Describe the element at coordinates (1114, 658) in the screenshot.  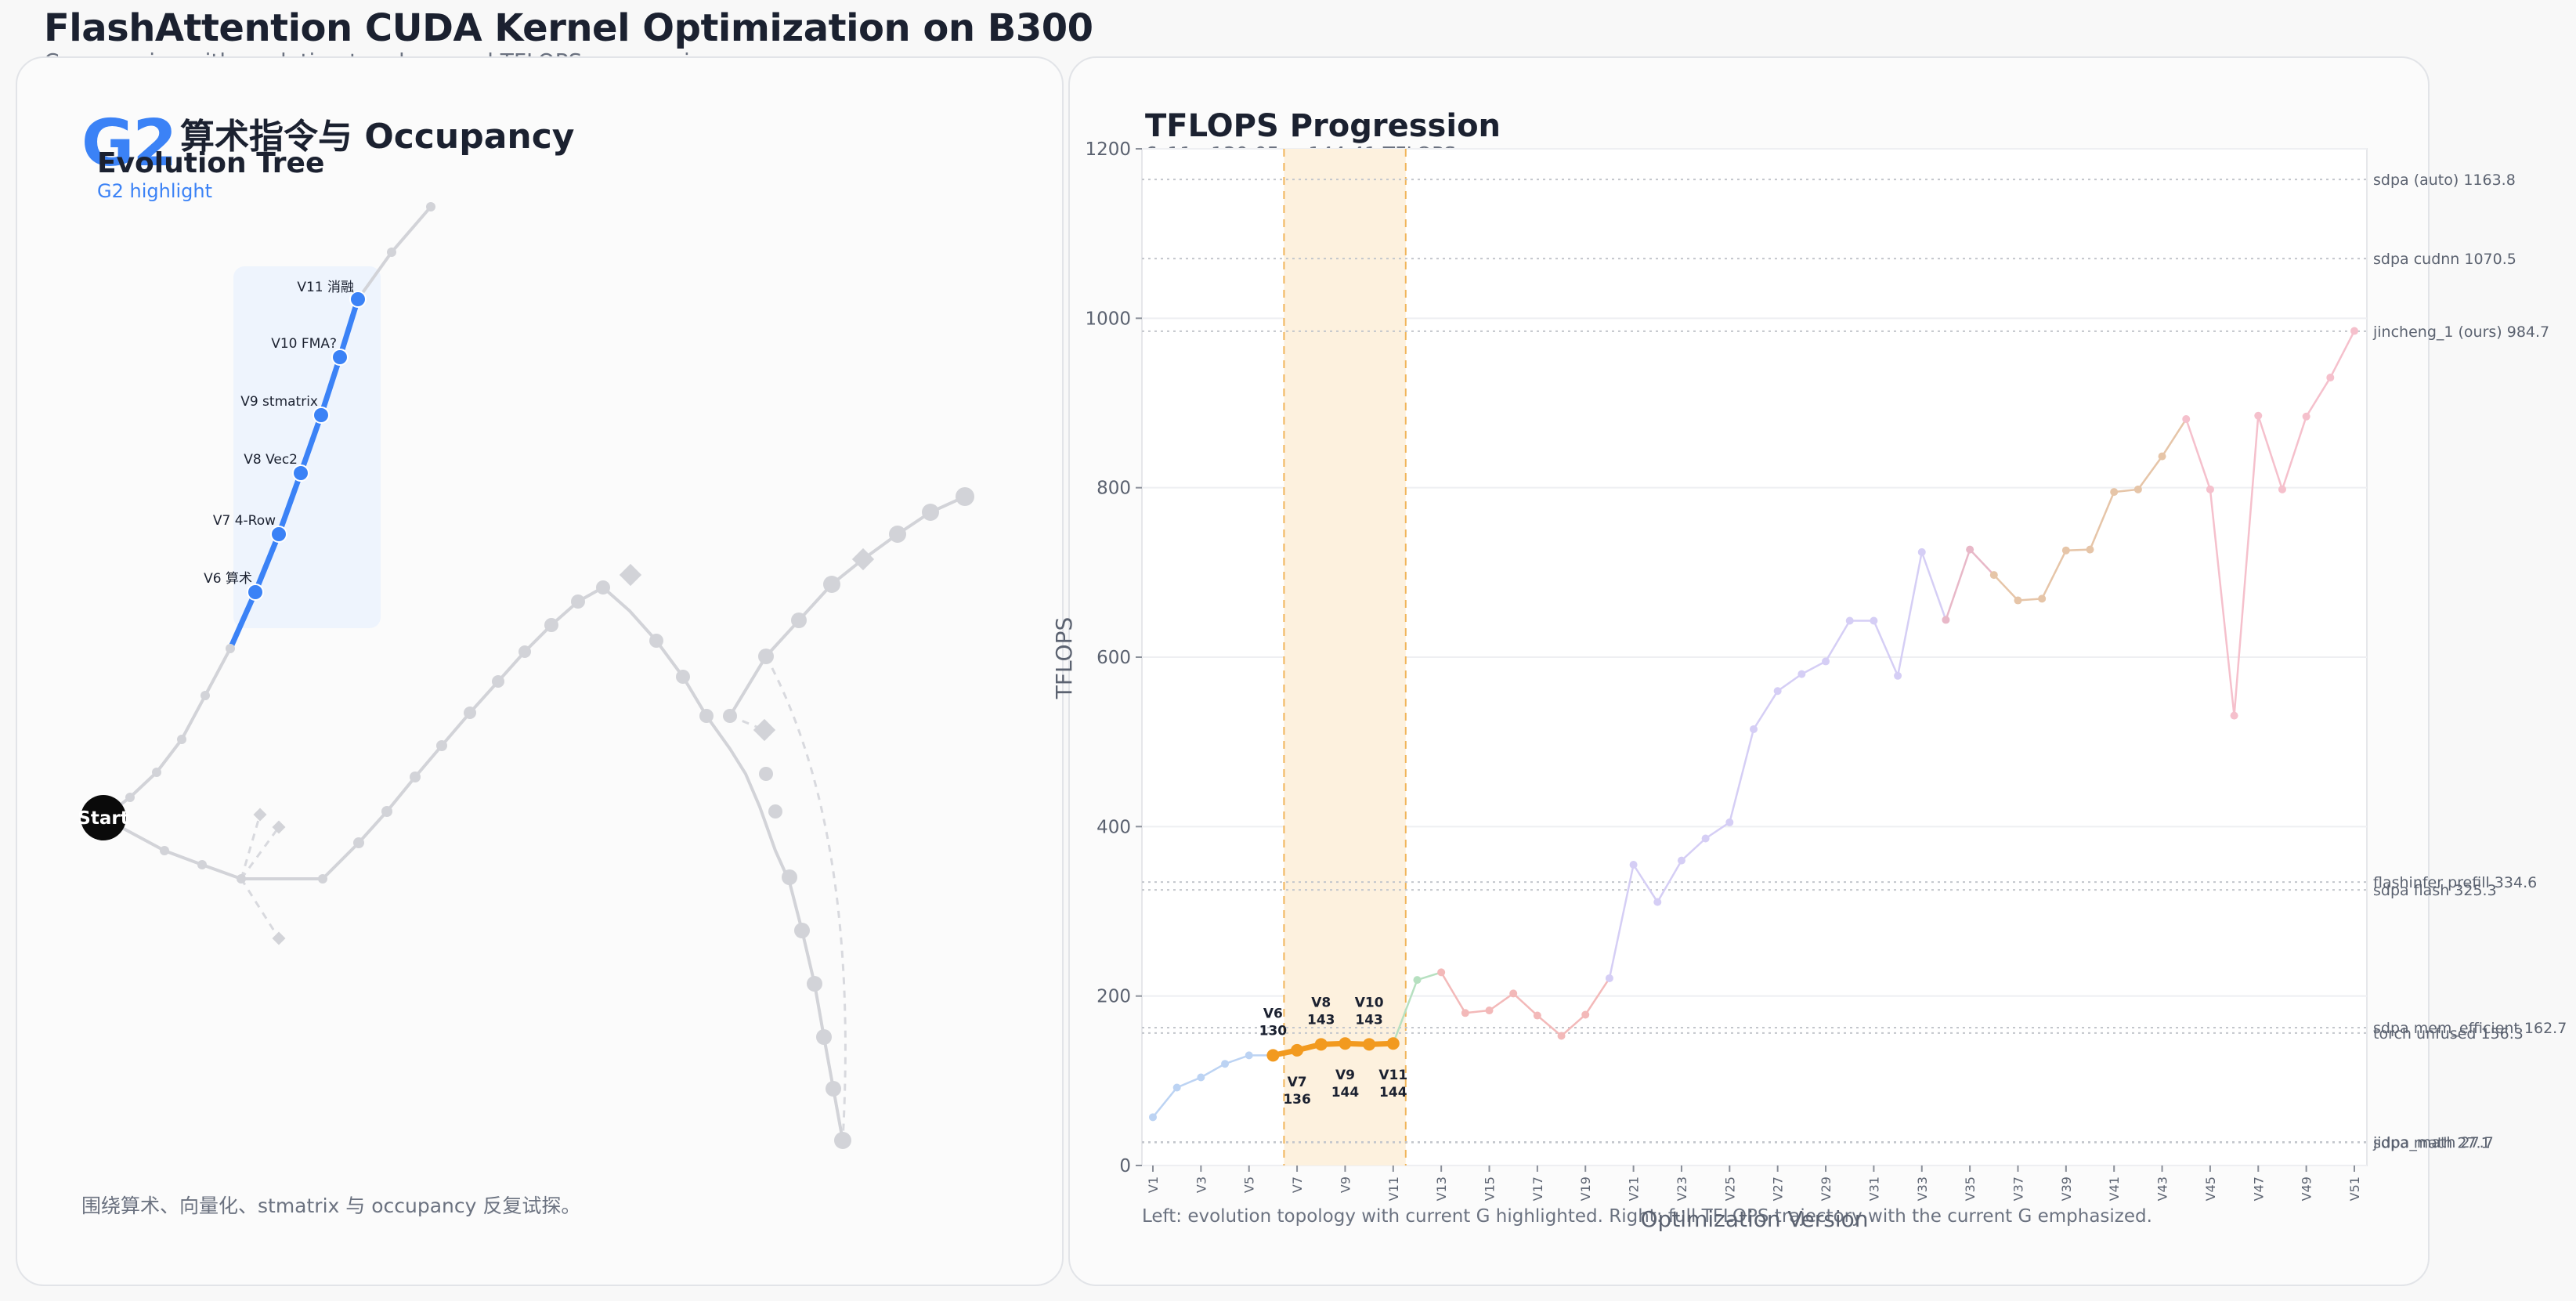
I see `y-tick-label: 600` at that location.